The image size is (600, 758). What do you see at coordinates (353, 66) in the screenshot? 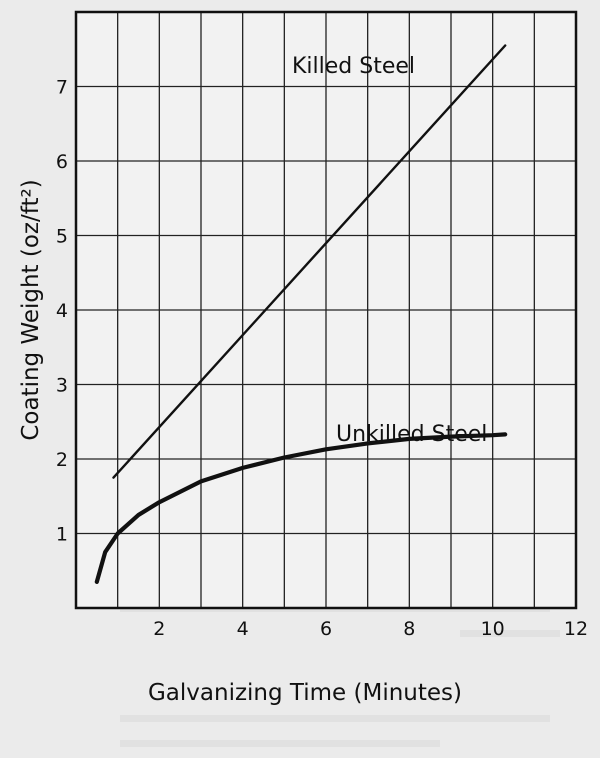
I see `series-label-killed-steel: Killed Steel` at bounding box center [353, 66].